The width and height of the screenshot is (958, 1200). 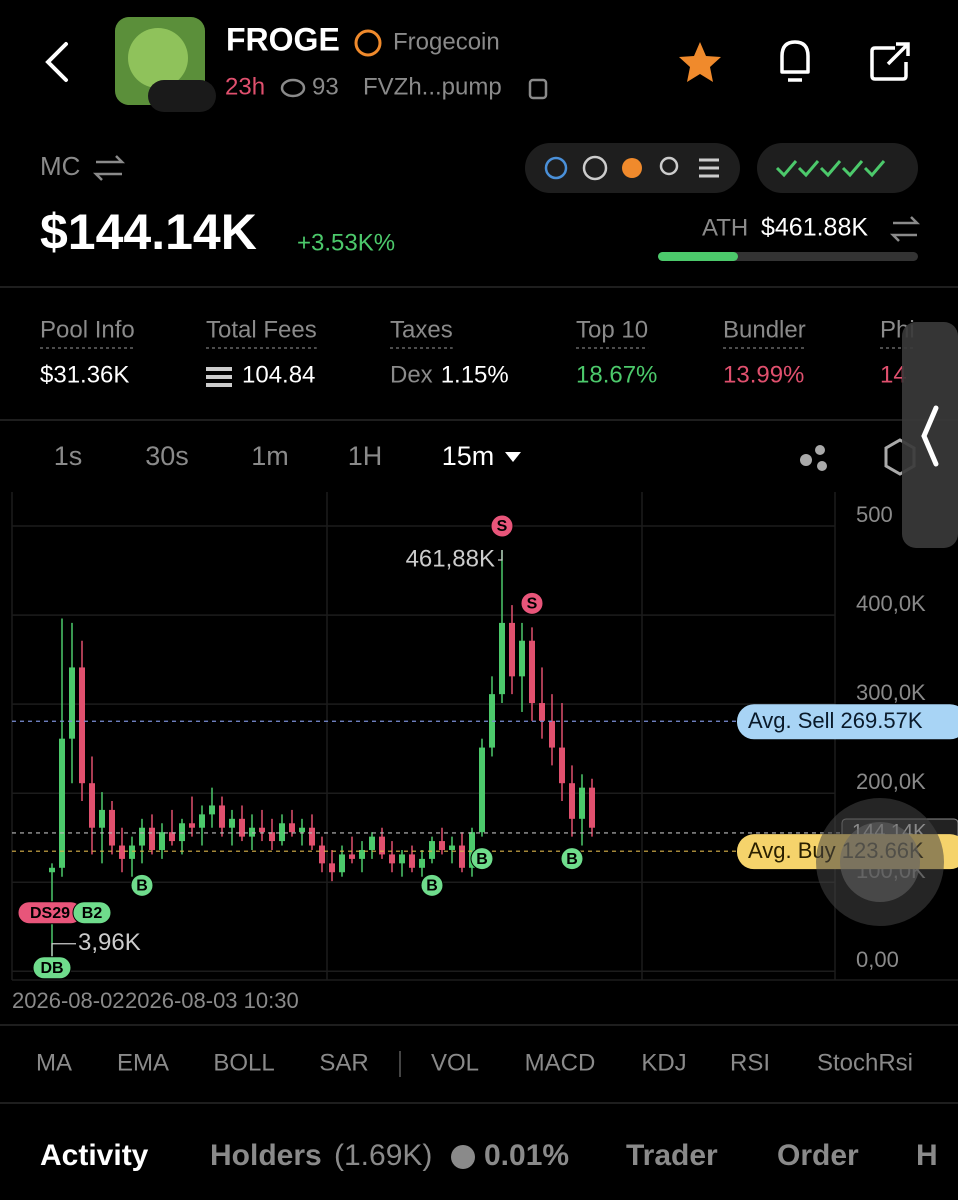 I want to click on indicator: StochRsi, so click(x=865, y=1062).